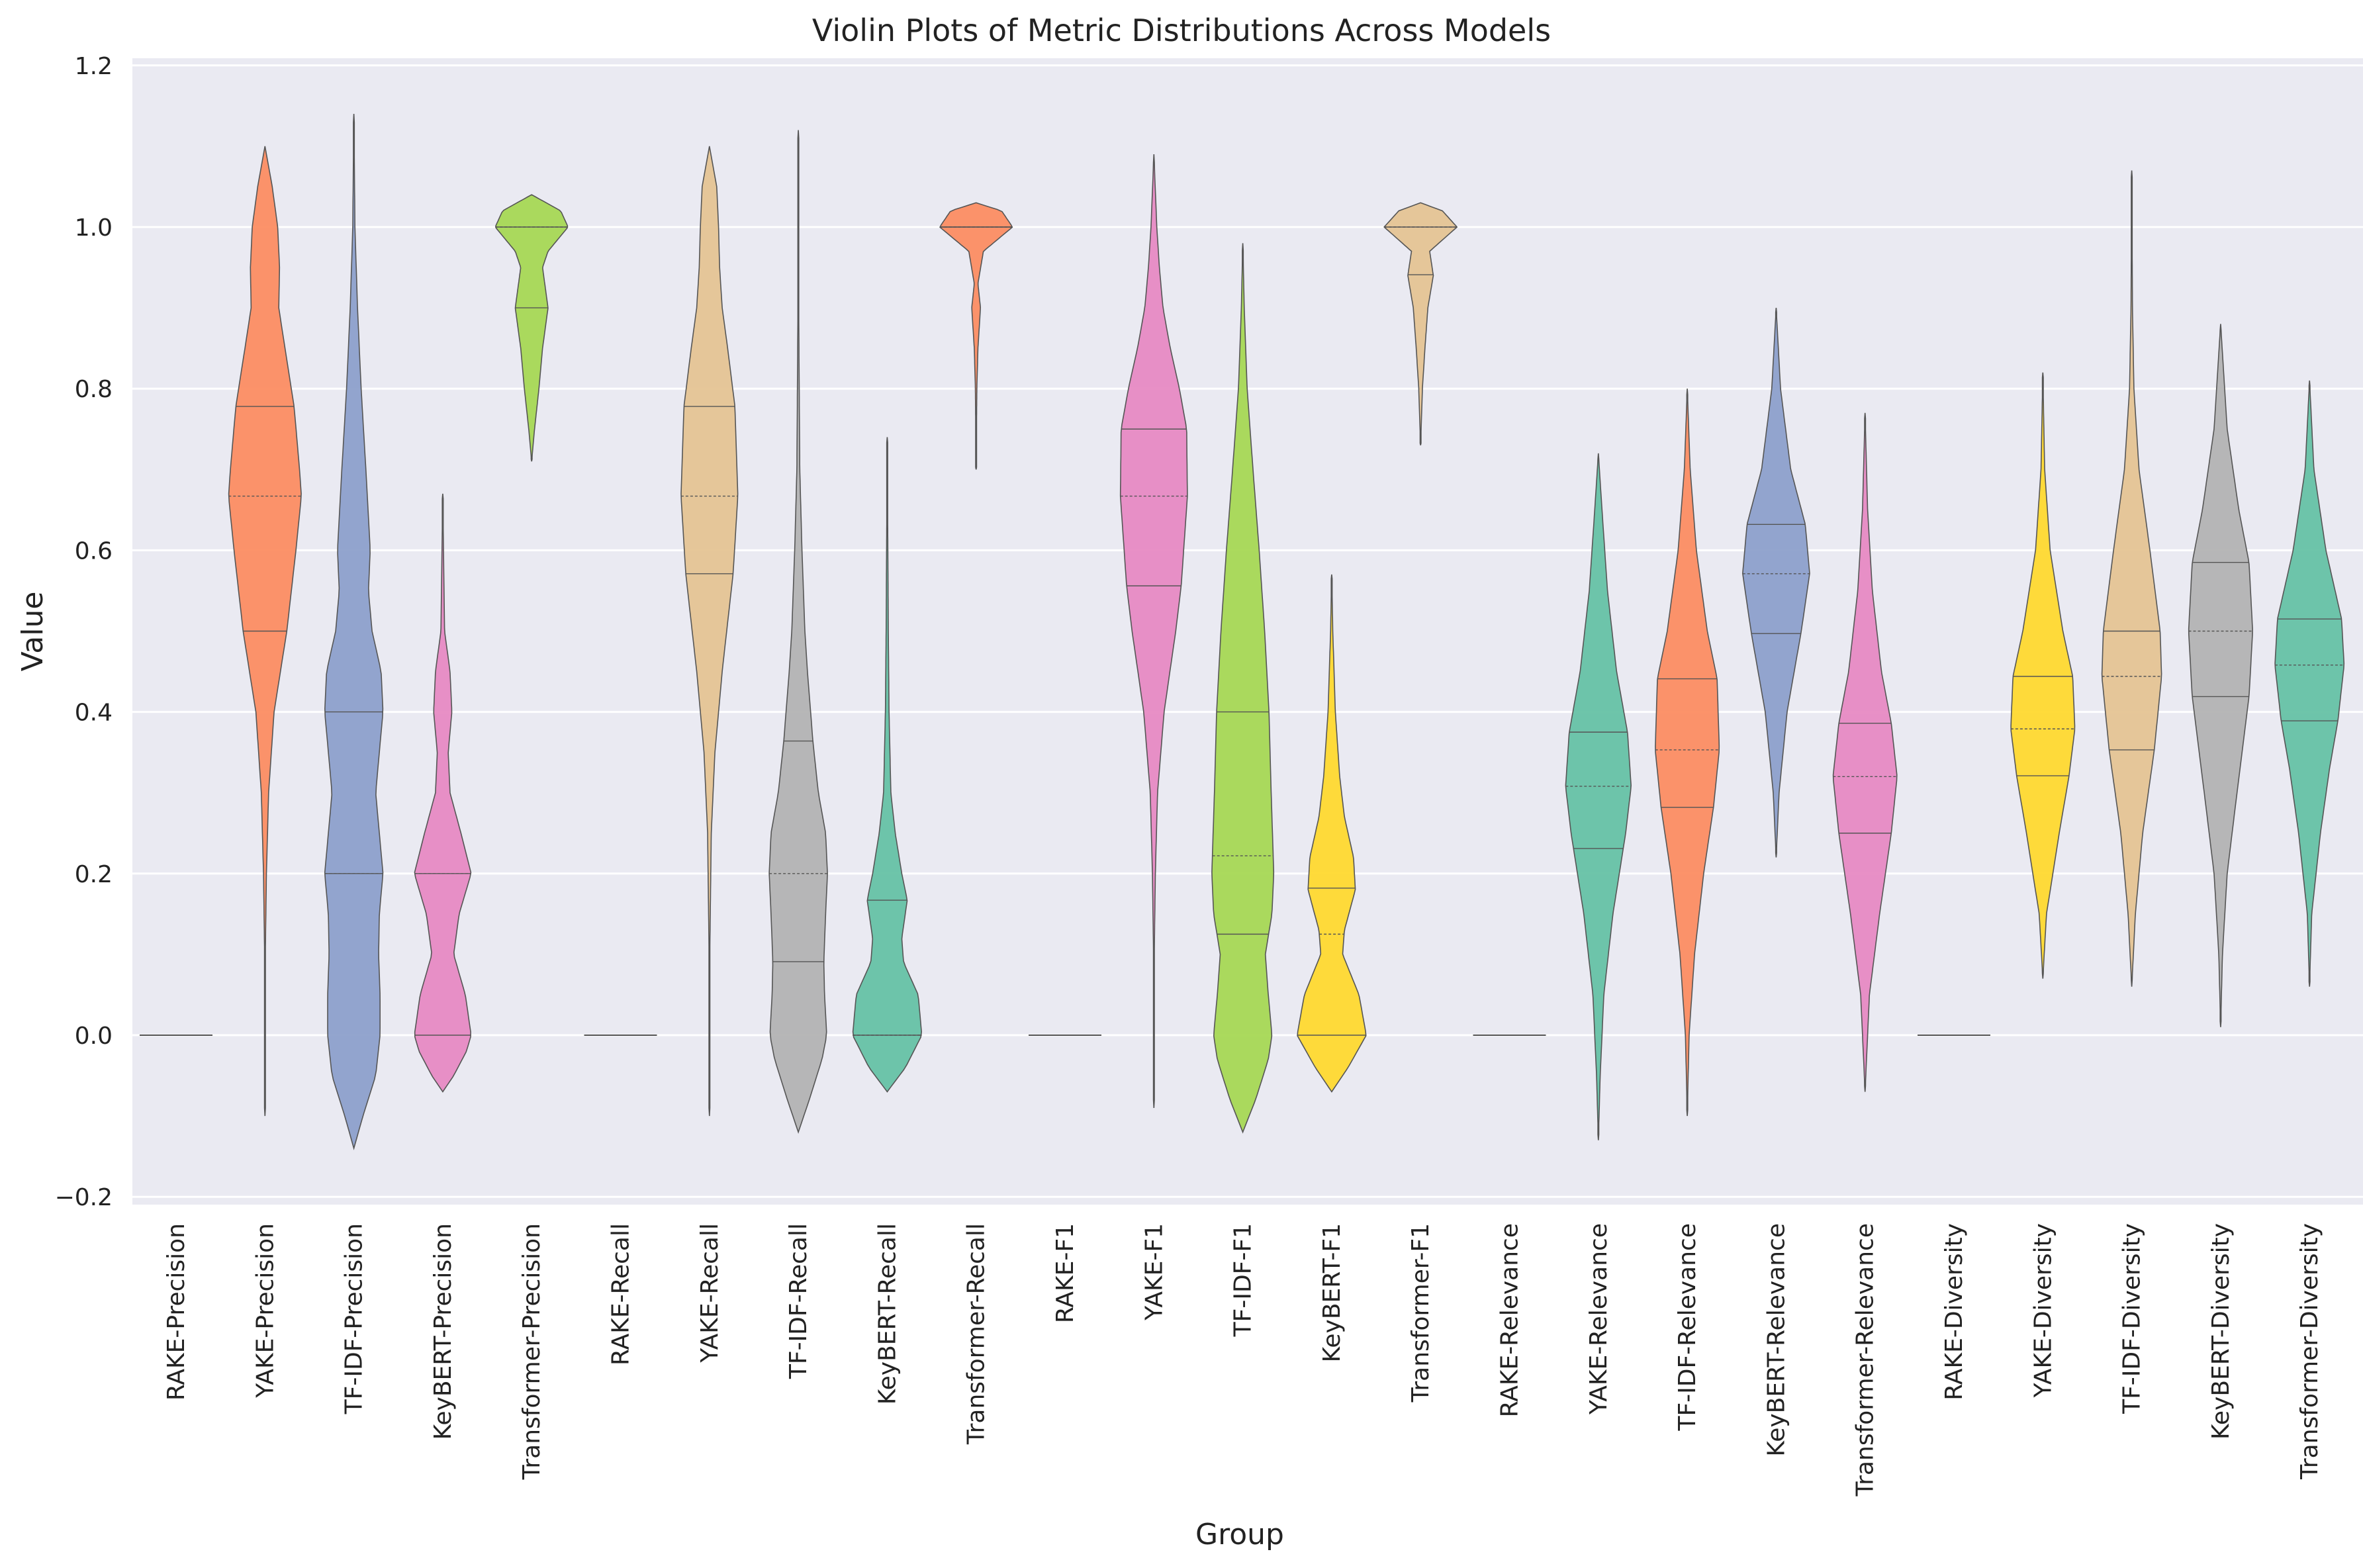  I want to click on x-tick-label: RAKE-F1, so click(1065, 1273).